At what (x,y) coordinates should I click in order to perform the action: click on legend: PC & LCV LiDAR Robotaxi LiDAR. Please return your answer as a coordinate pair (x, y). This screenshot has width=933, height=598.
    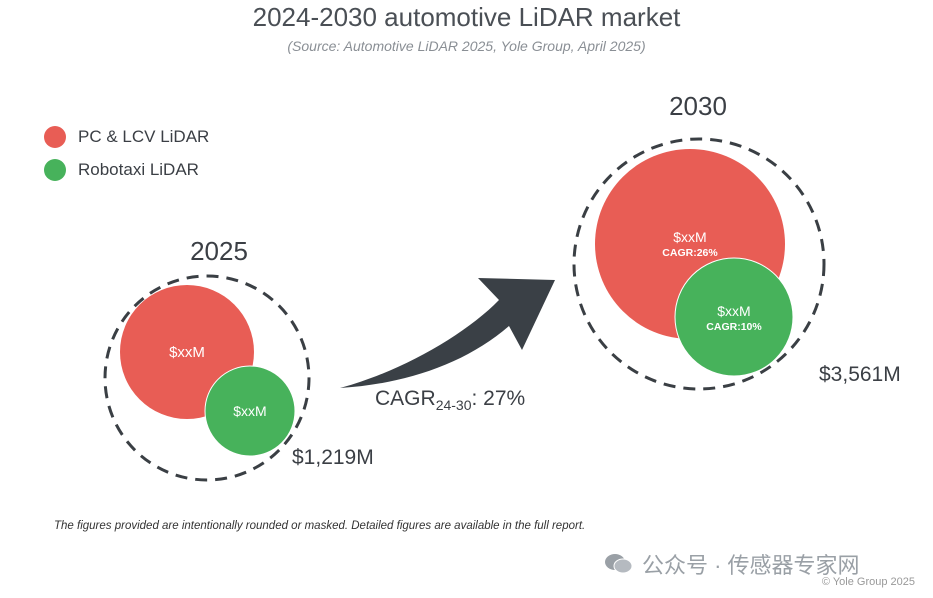
    Looking at the image, I should click on (126, 153).